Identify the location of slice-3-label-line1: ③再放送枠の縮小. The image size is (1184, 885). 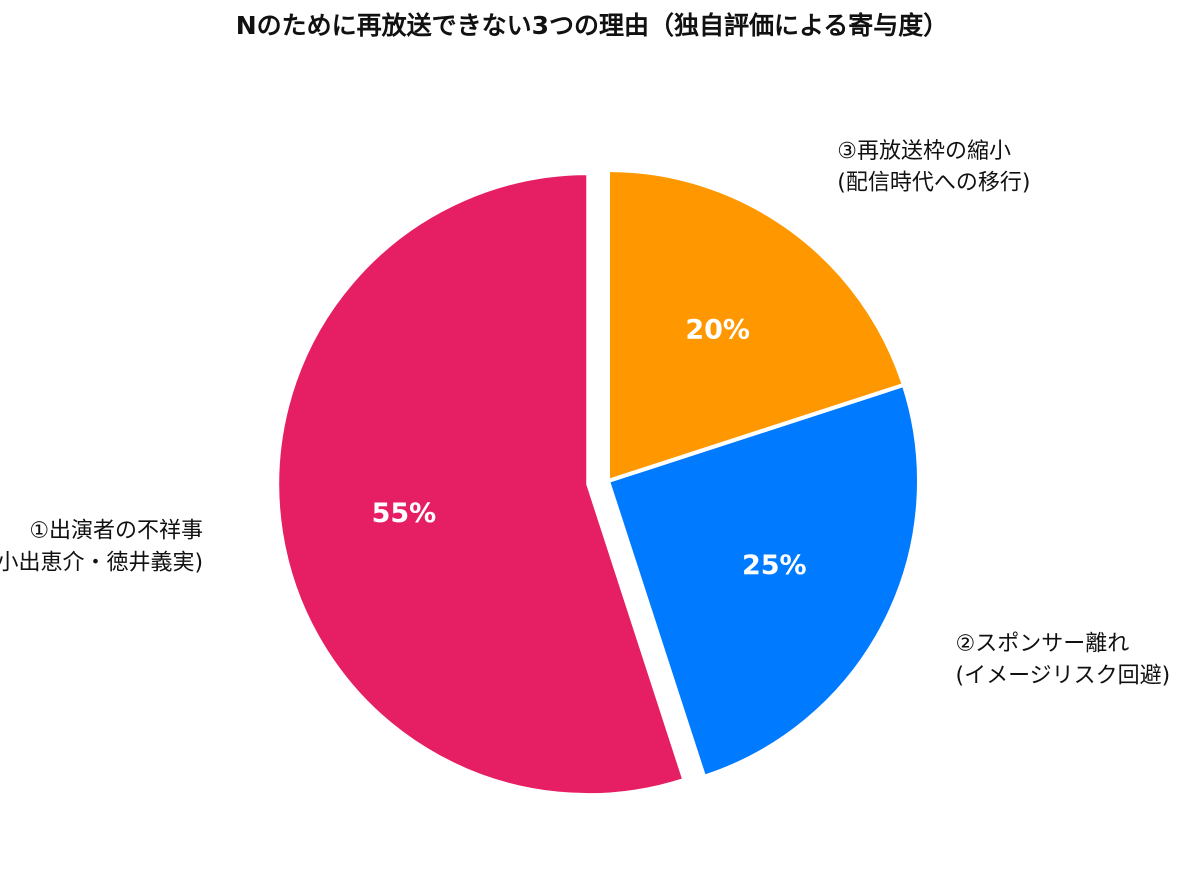
(924, 151).